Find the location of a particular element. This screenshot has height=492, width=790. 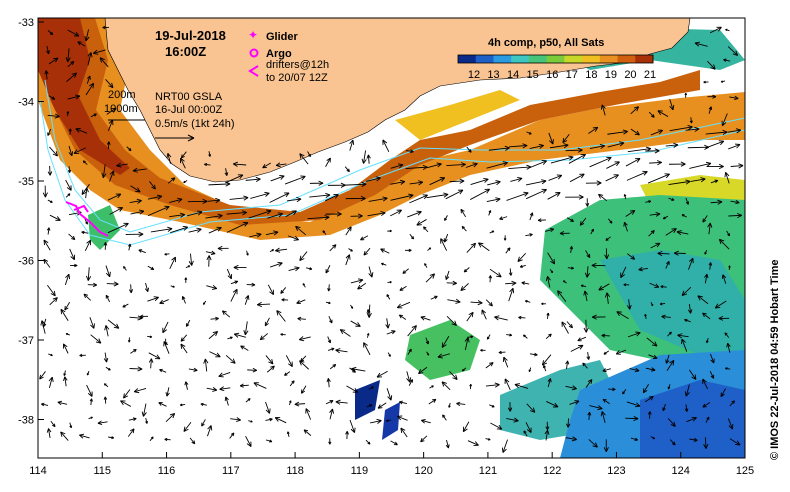

sst-yellow-strip is located at coordinates (457, 115).